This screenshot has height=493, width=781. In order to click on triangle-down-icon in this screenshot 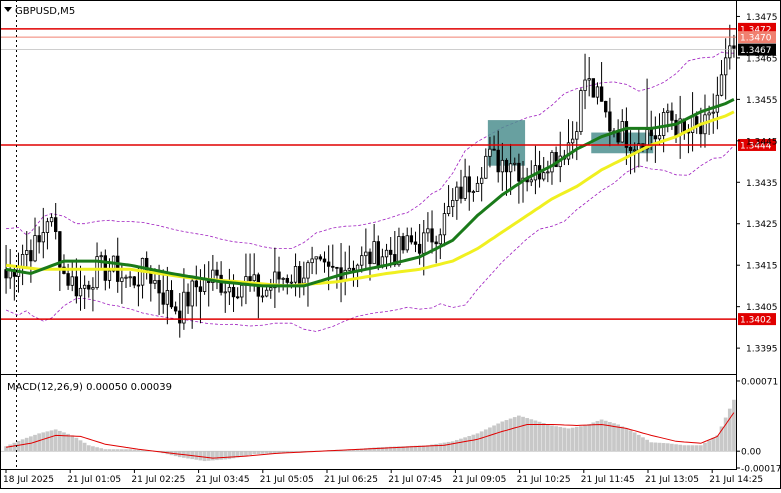, I will do `click(8, 9)`.